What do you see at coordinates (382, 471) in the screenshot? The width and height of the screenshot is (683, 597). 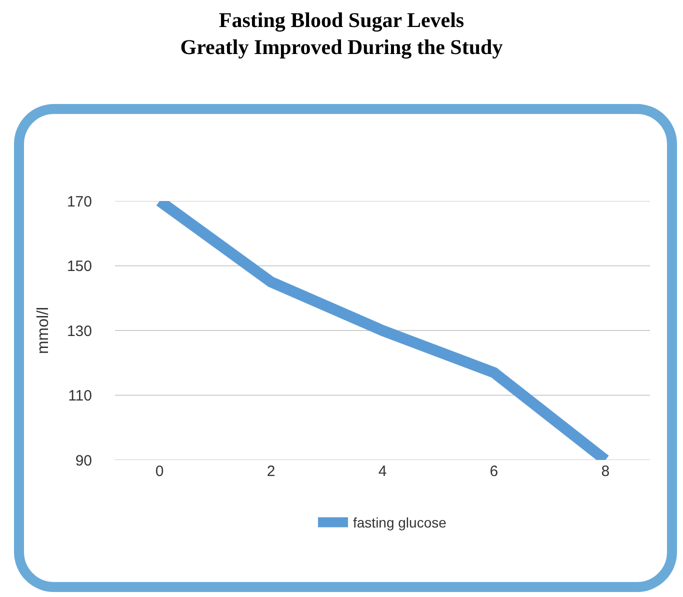 I see `x-tick-label: 4` at bounding box center [382, 471].